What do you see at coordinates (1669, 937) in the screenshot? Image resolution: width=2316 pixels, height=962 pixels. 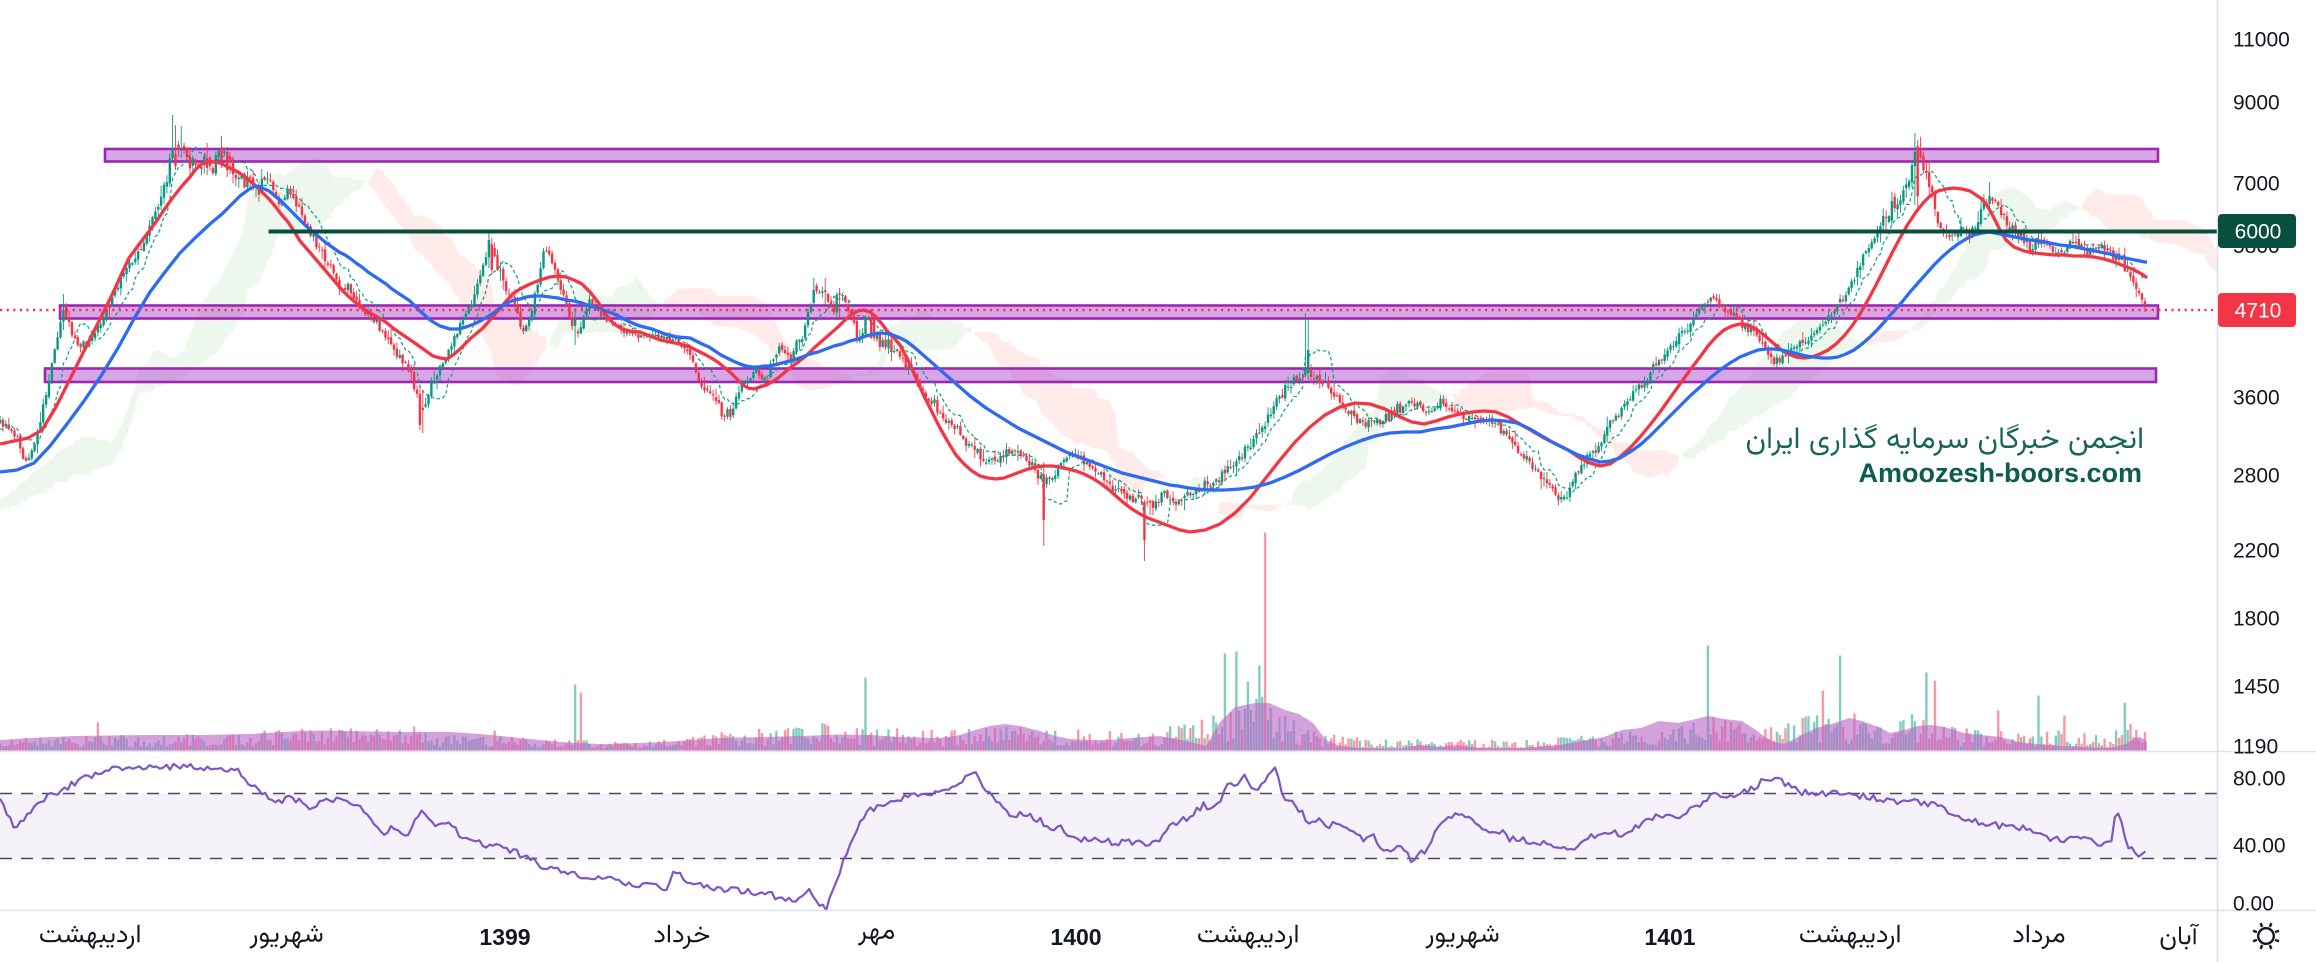 I see `svg-text: 1401` at bounding box center [1669, 937].